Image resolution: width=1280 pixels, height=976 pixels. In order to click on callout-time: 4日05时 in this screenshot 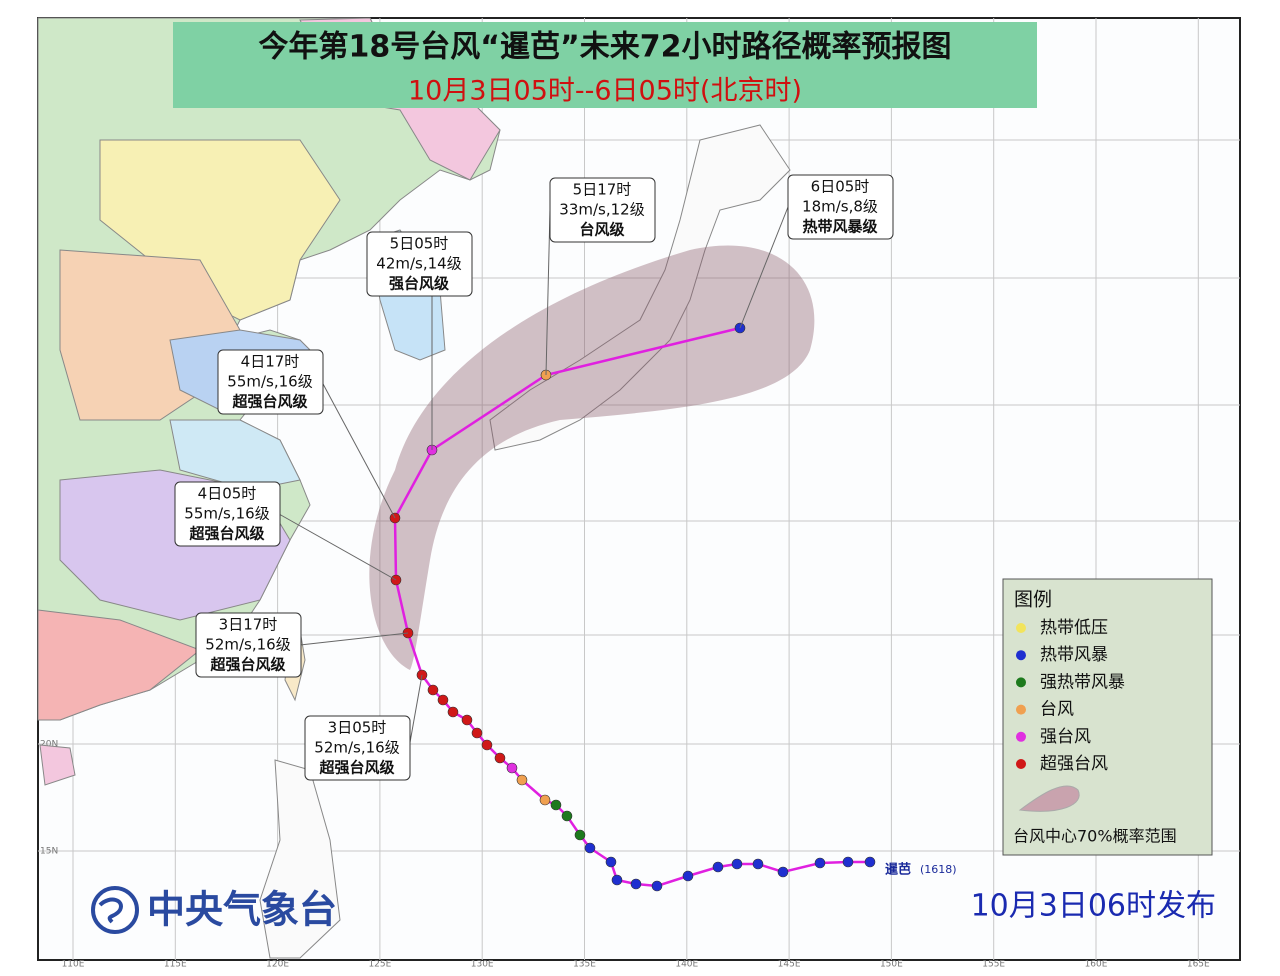, I will do `click(227, 494)`.